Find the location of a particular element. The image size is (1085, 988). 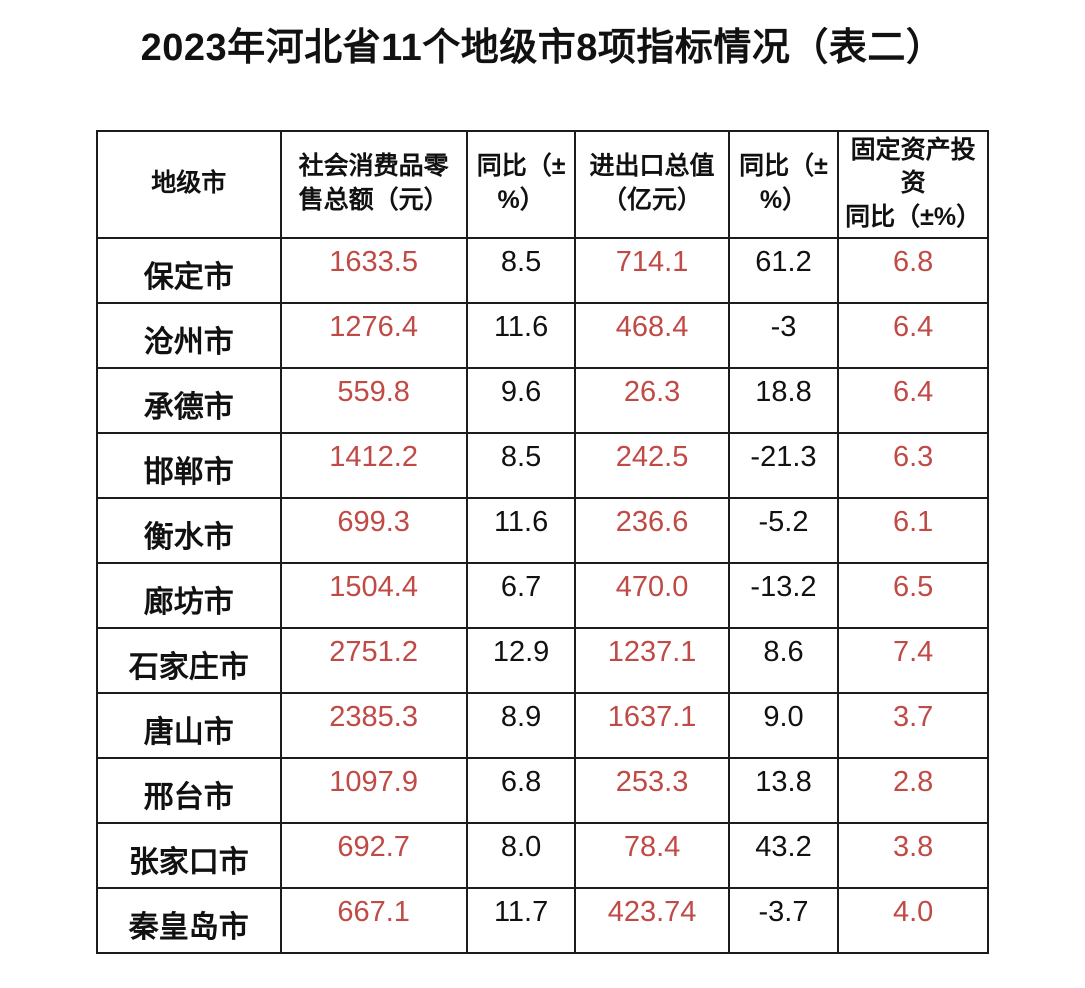

fixed-investment-yoy-cell: 4.0 is located at coordinates (913, 920).